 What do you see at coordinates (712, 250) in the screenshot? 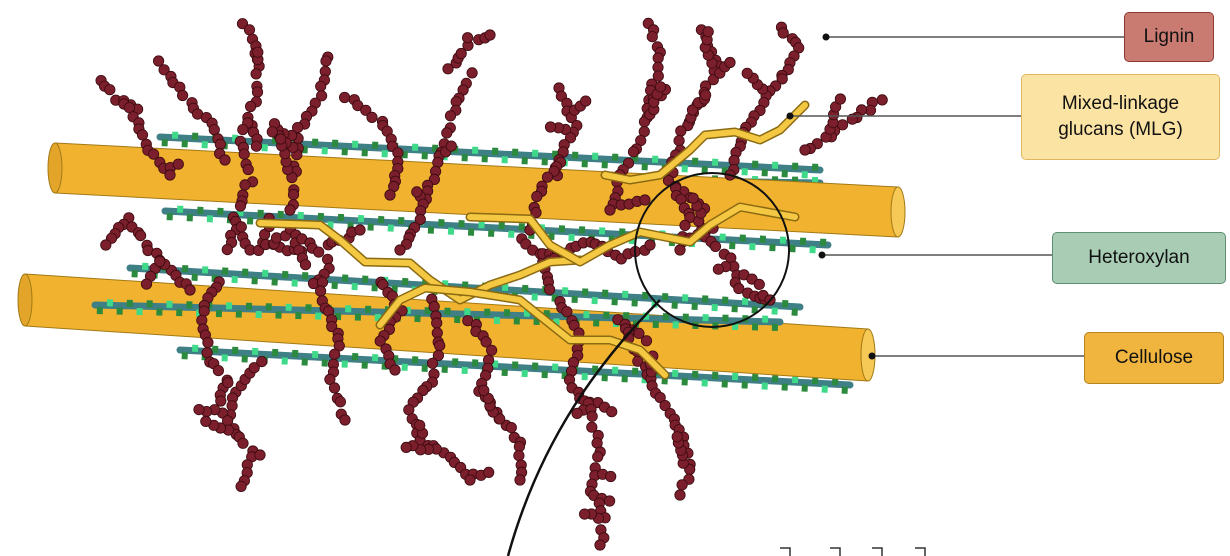
I see `magnifier-circle-icon` at bounding box center [712, 250].